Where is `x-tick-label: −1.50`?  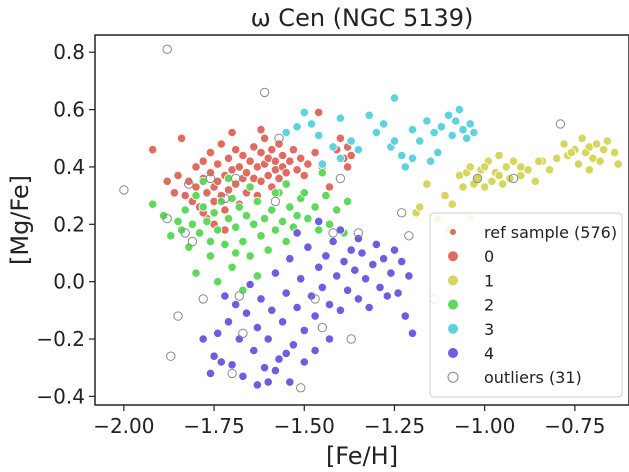 x-tick-label: −1.50 is located at coordinates (304, 426).